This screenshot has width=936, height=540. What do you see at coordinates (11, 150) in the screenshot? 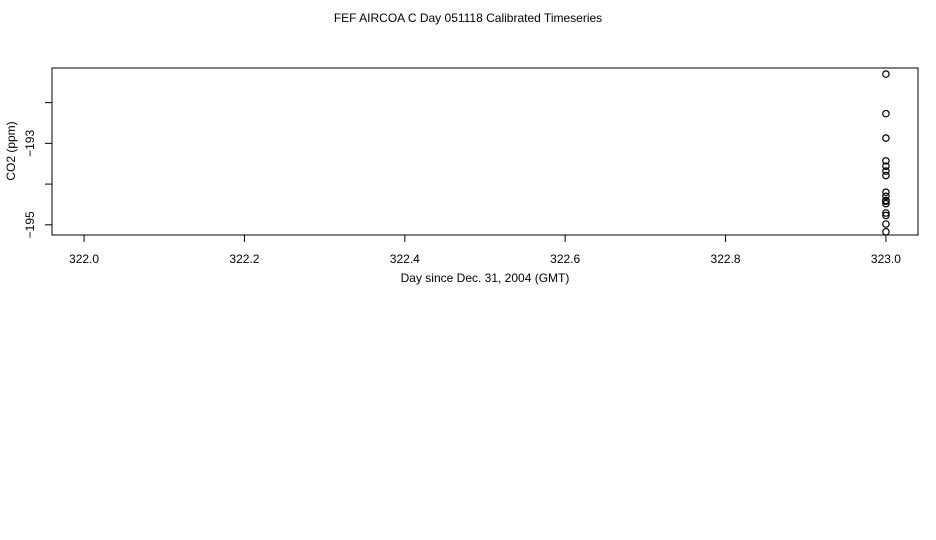
I see `y-axis-label: CO2 (ppm)` at bounding box center [11, 150].